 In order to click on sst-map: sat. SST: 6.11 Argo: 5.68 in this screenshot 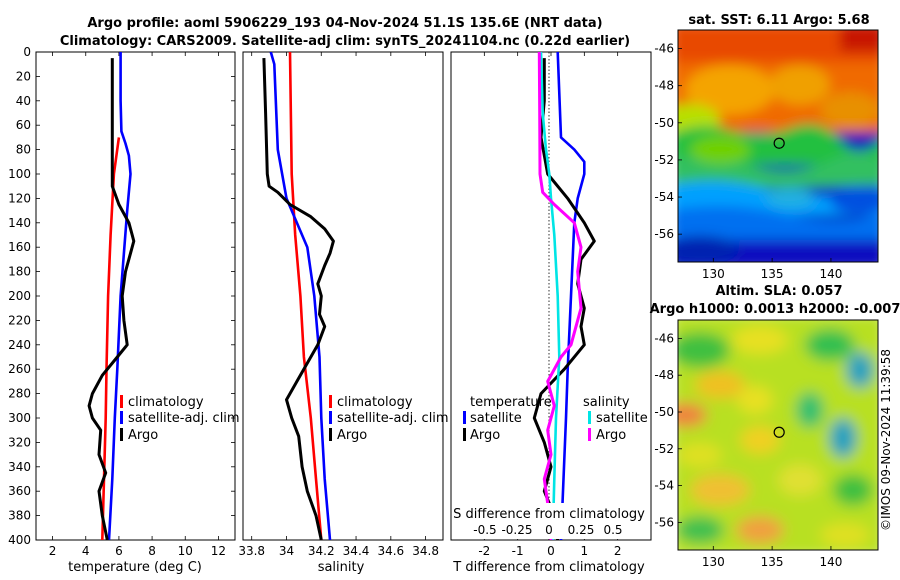, I will do `click(766, 147)`.